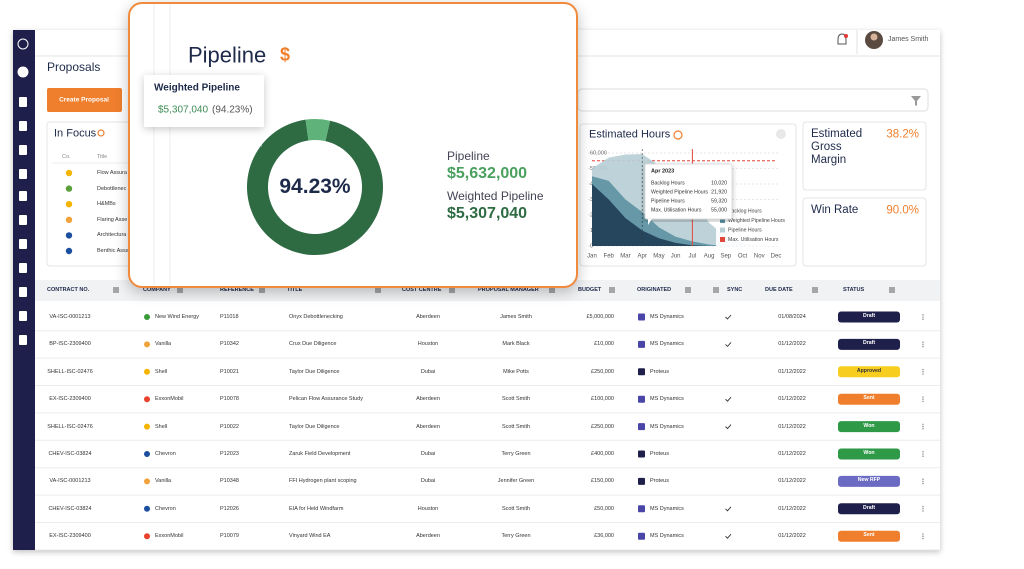 The height and width of the screenshot is (569, 1024). Describe the element at coordinates (428, 426) in the screenshot. I see `cell: Aberdeen` at that location.